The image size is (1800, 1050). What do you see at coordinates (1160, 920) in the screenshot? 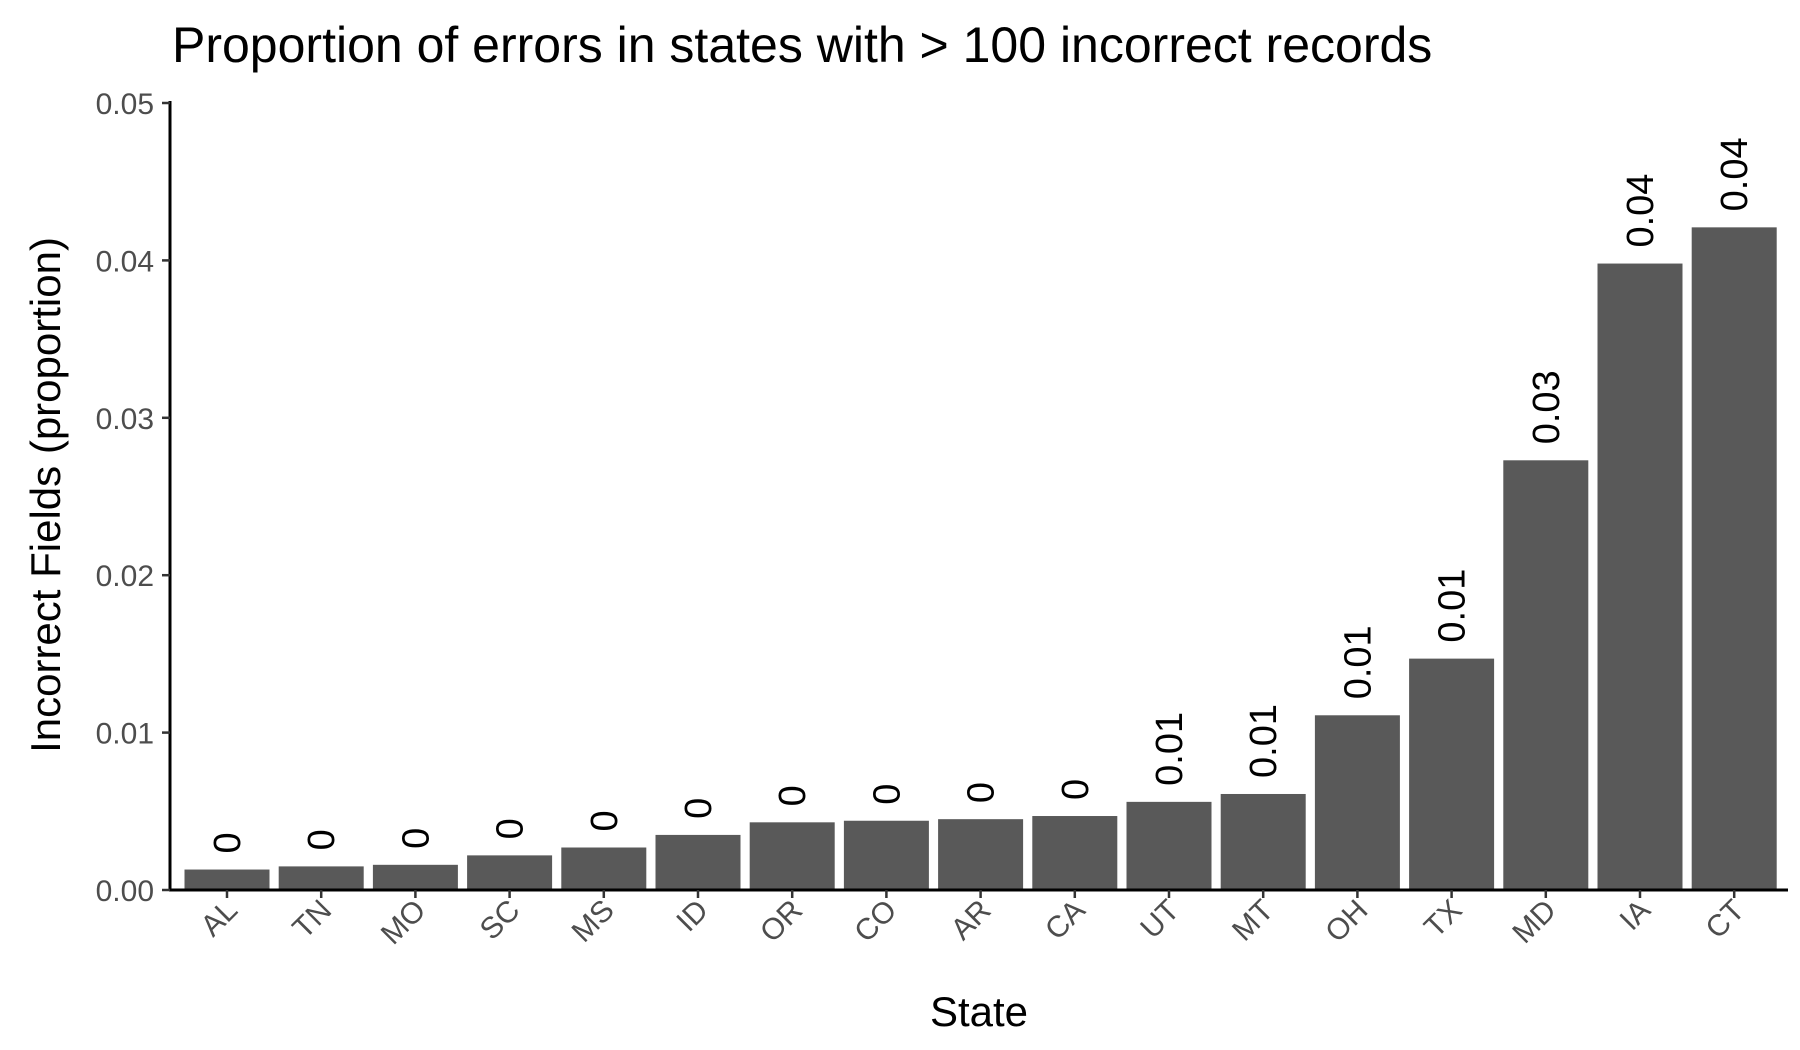
I see `x-tick-label: UT` at bounding box center [1160, 920].